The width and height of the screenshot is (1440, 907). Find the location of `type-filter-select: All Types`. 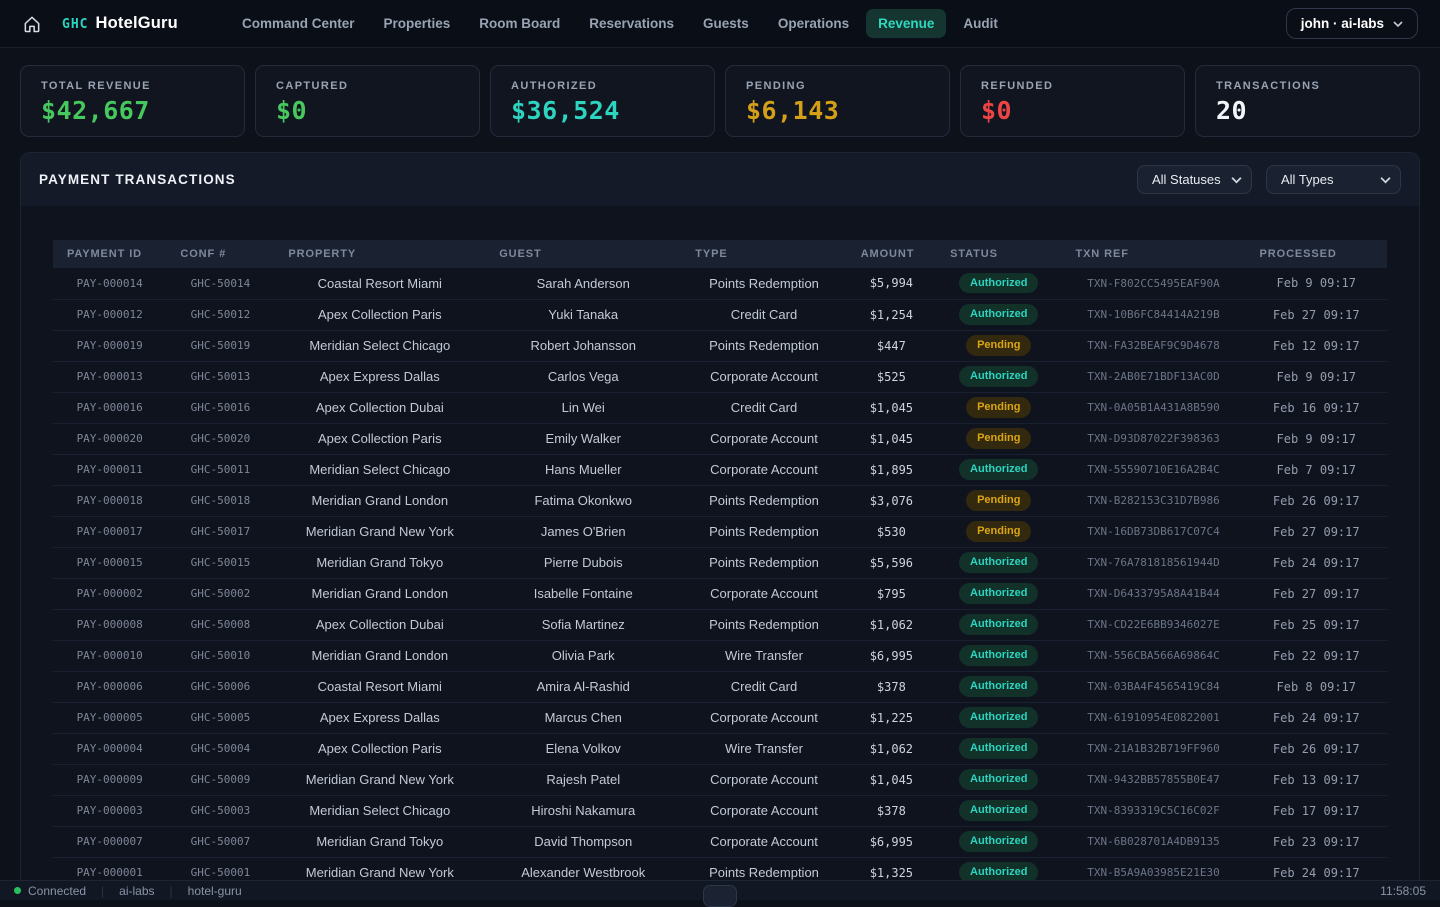

type-filter-select: All Types is located at coordinates (1333, 179).